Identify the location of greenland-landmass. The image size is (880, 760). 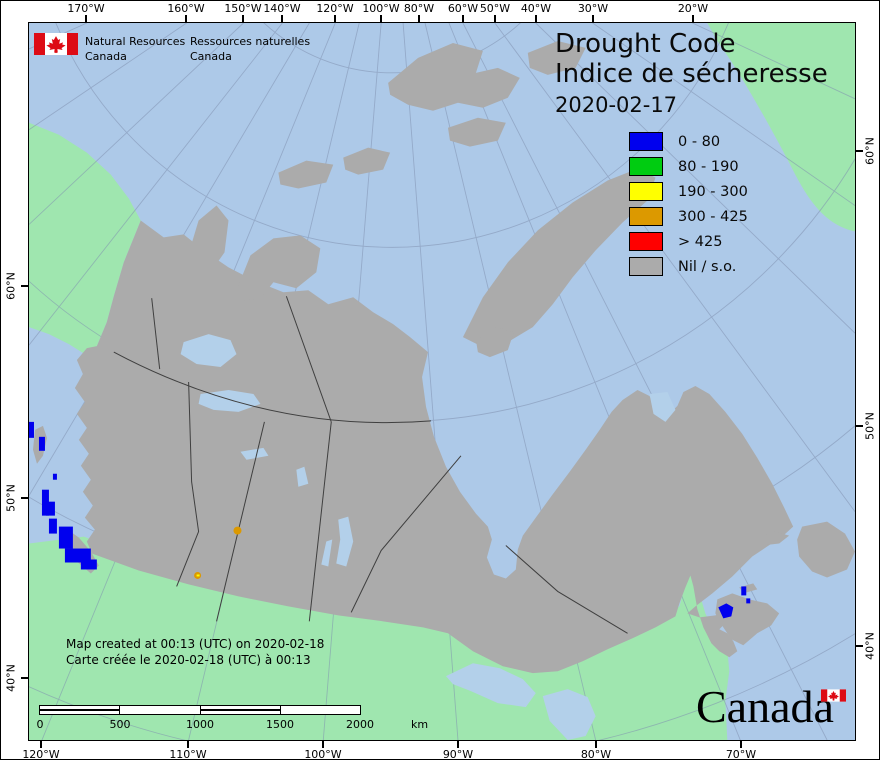
(772, 127).